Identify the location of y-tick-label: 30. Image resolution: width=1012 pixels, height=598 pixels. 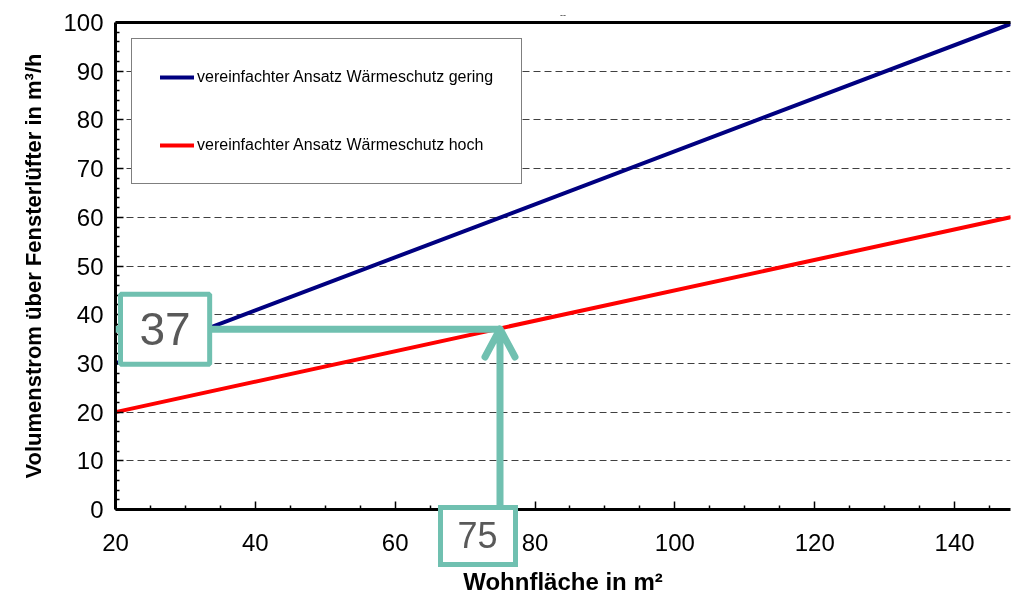
(90, 363).